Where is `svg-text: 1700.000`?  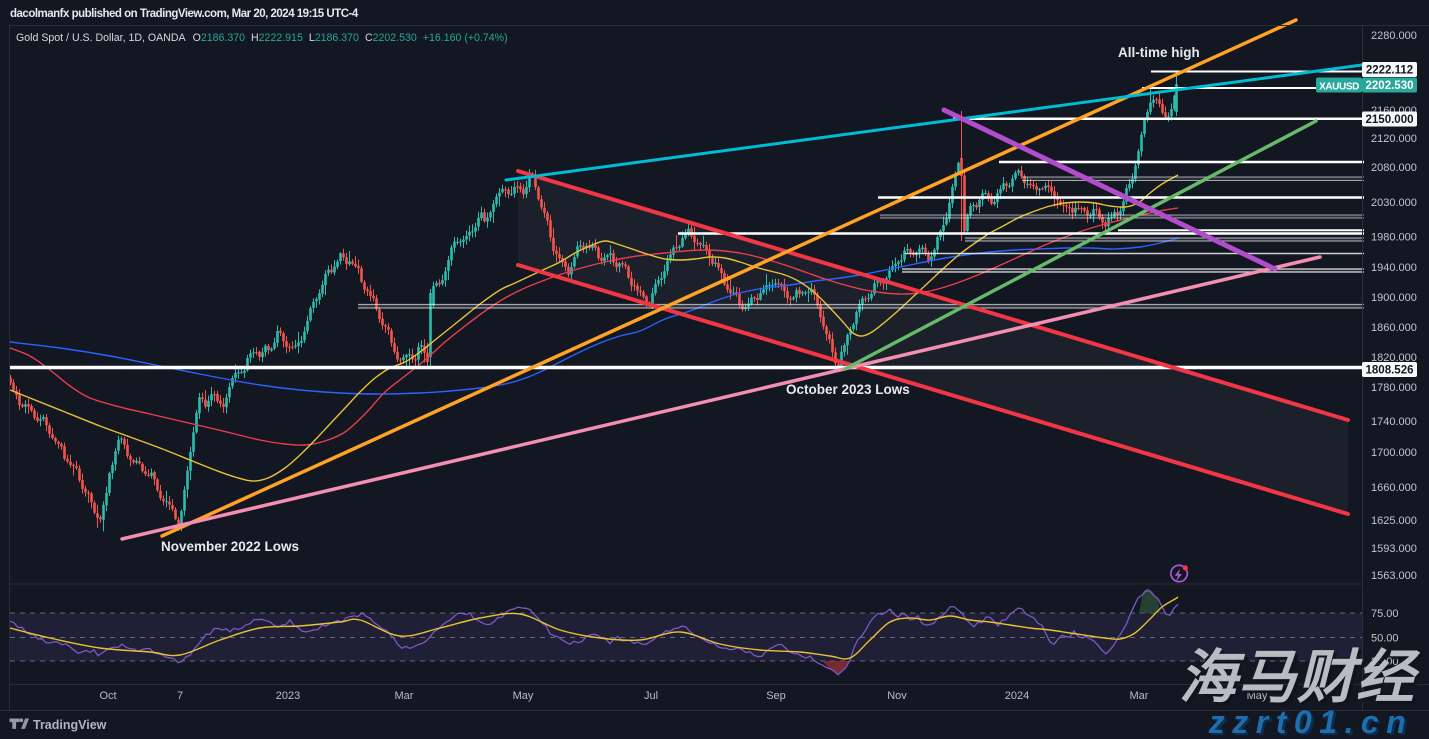 svg-text: 1700.000 is located at coordinates (1394, 453).